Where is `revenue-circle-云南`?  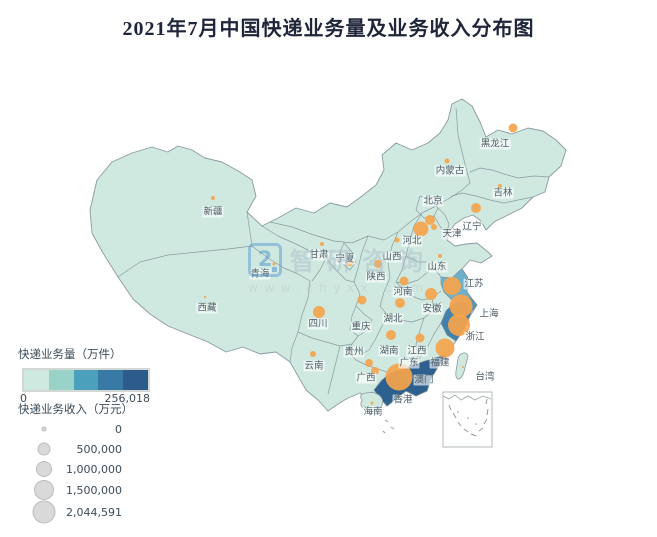
revenue-circle-云南 is located at coordinates (313, 354).